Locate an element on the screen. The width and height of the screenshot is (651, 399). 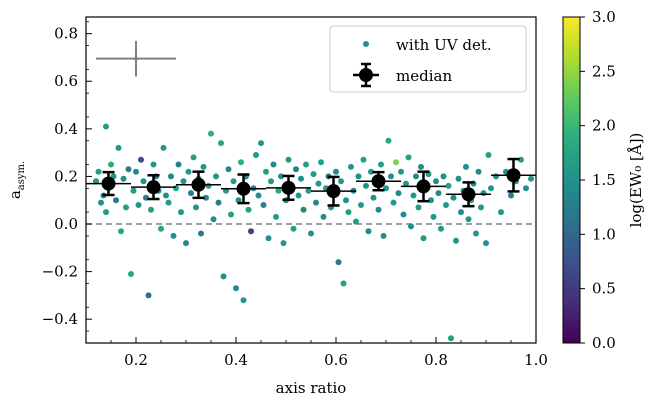
colorbar-ticks: 0.0 0.5 1.0 1.5 2.0 2.5 3.0 is located at coordinates (598, 180).